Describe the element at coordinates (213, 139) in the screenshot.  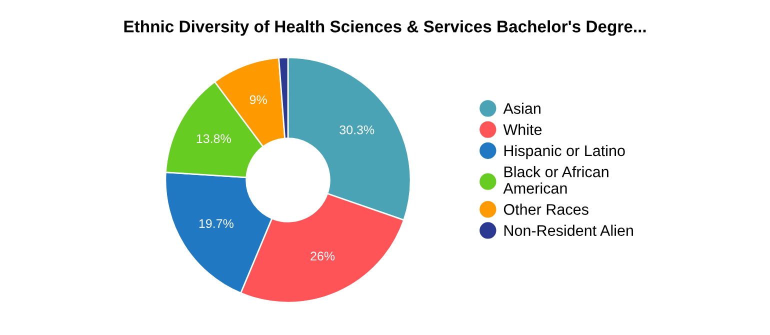
I see `data-label: 13.8%` at that location.